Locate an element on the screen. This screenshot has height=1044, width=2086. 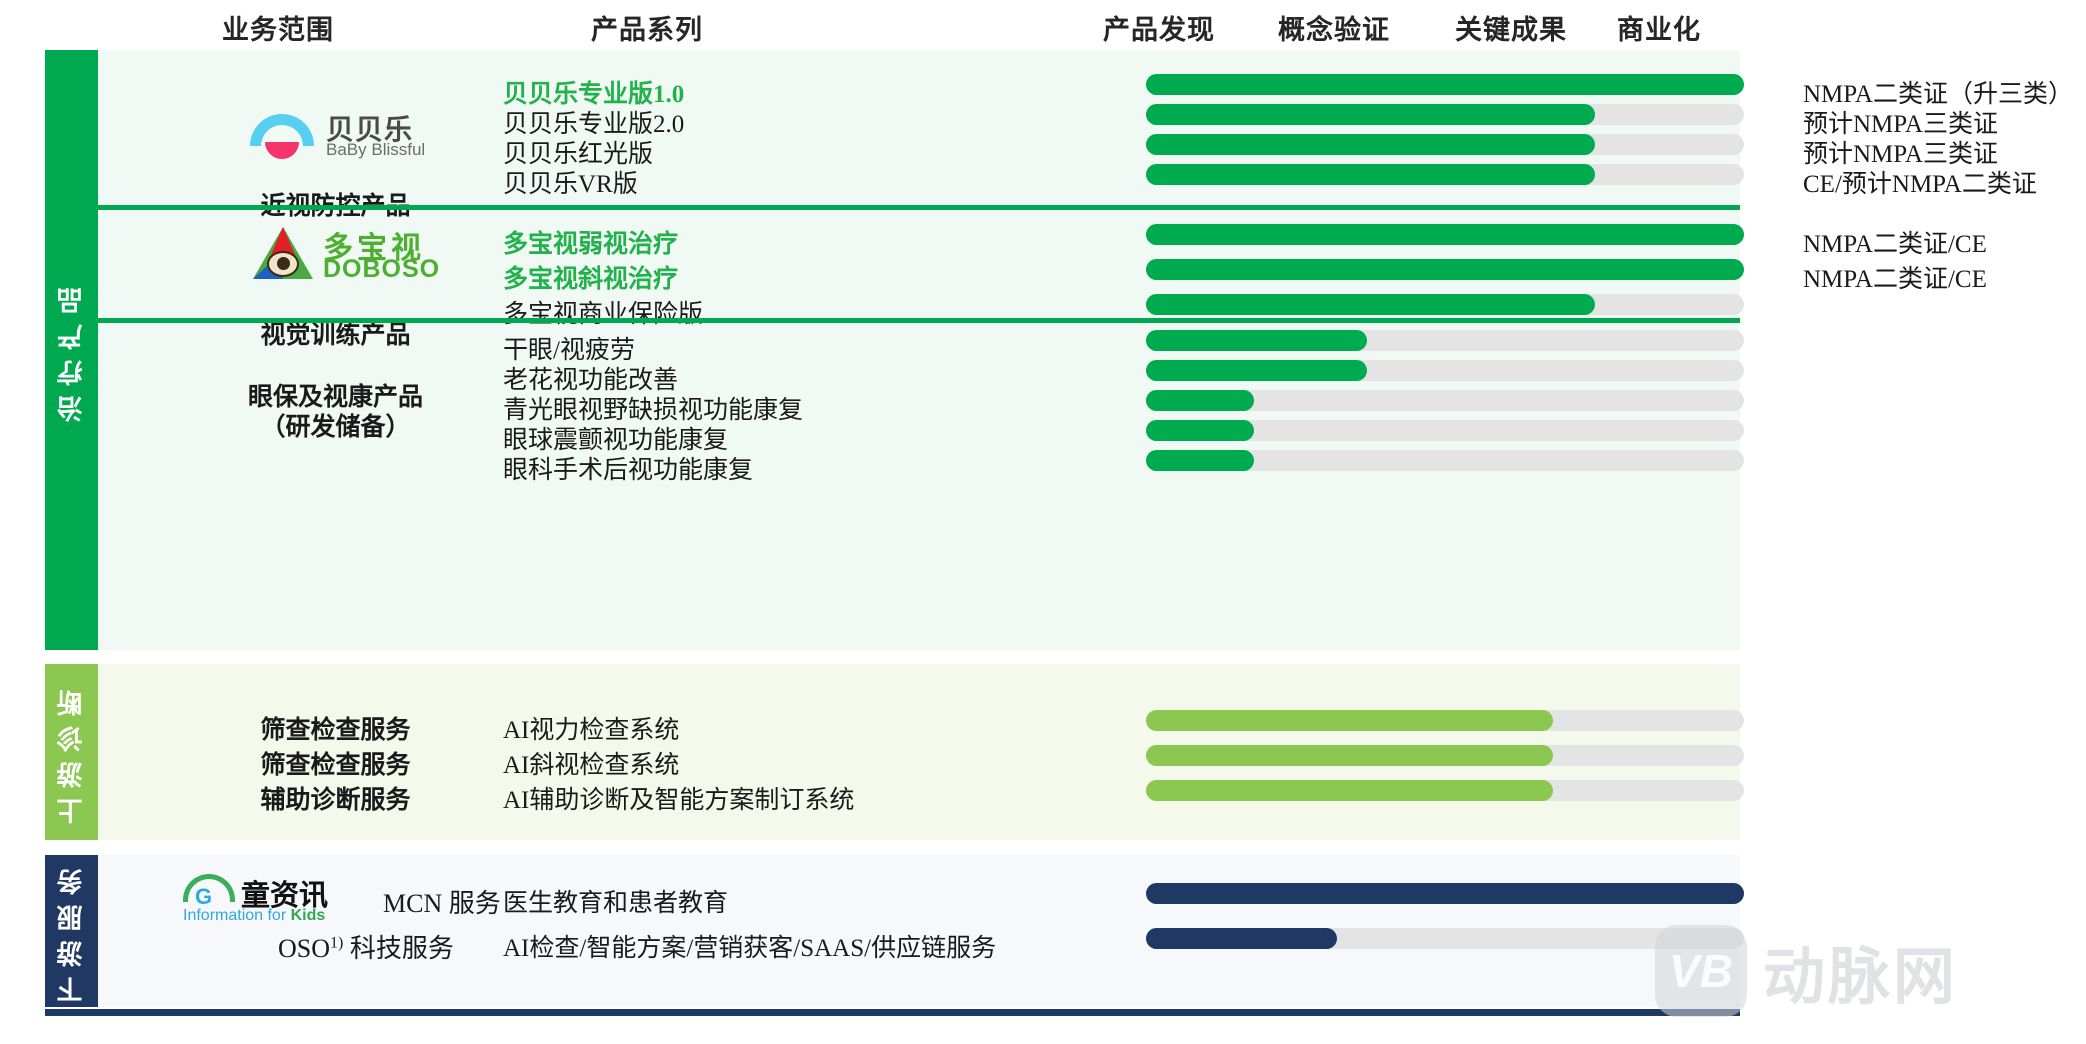
series-label: 多宝视商业保险版 is located at coordinates (603, 314).